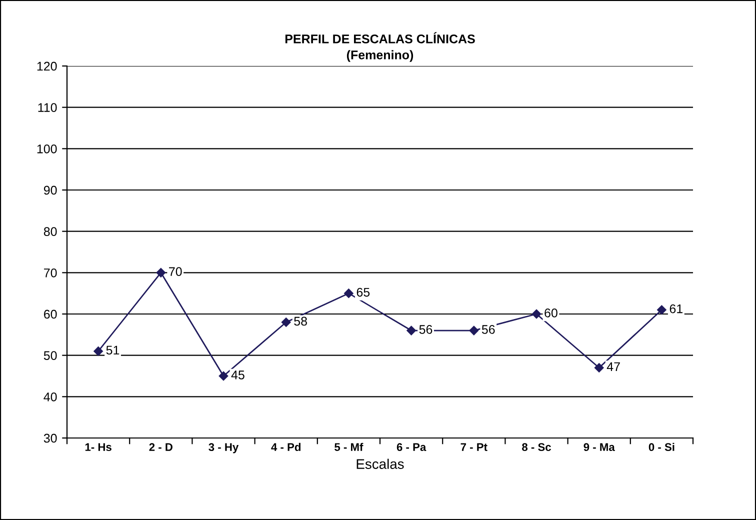 The width and height of the screenshot is (756, 520). What do you see at coordinates (50, 438) in the screenshot?
I see `y-tick-label: 30` at bounding box center [50, 438].